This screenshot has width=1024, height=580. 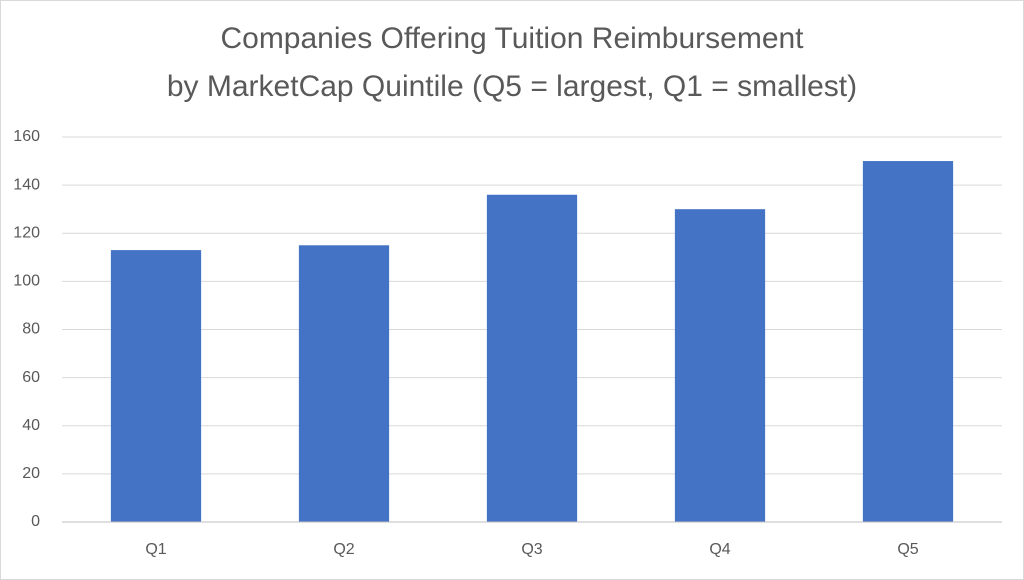 What do you see at coordinates (26, 281) in the screenshot?
I see `y-tick-label: 100` at bounding box center [26, 281].